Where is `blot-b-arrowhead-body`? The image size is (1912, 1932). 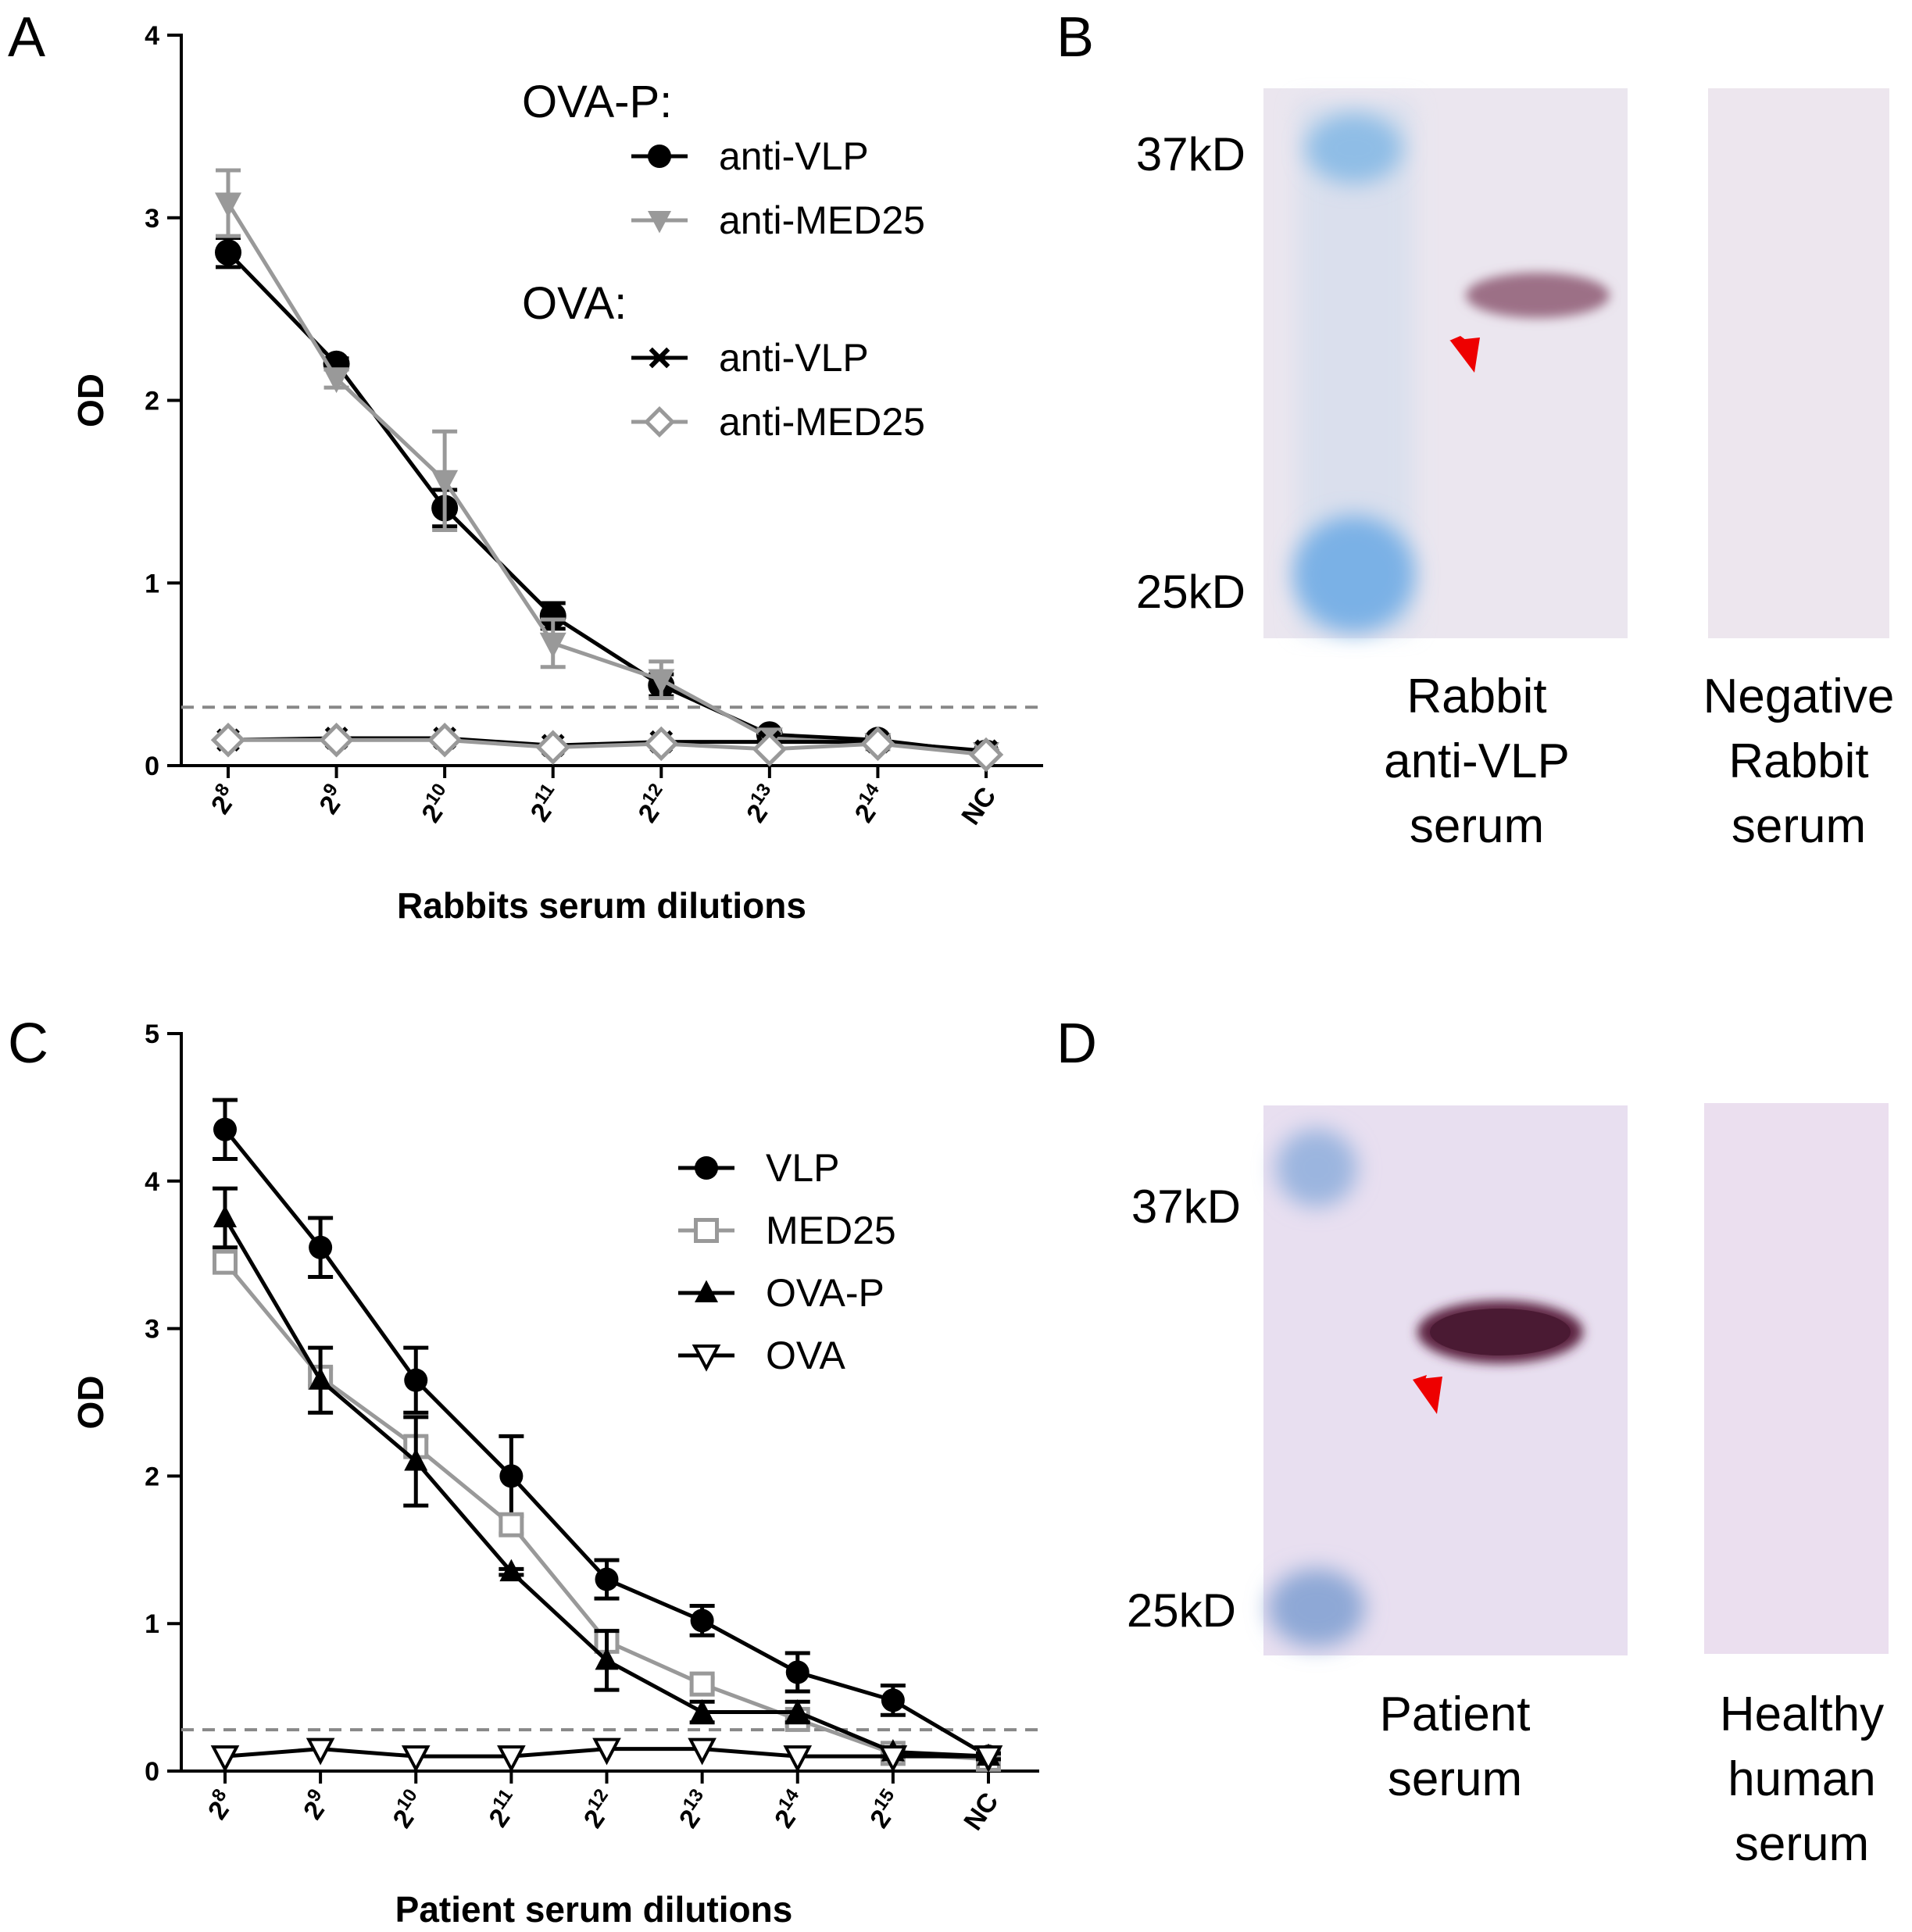 blot-b-arrowhead-body is located at coordinates (1465, 355).